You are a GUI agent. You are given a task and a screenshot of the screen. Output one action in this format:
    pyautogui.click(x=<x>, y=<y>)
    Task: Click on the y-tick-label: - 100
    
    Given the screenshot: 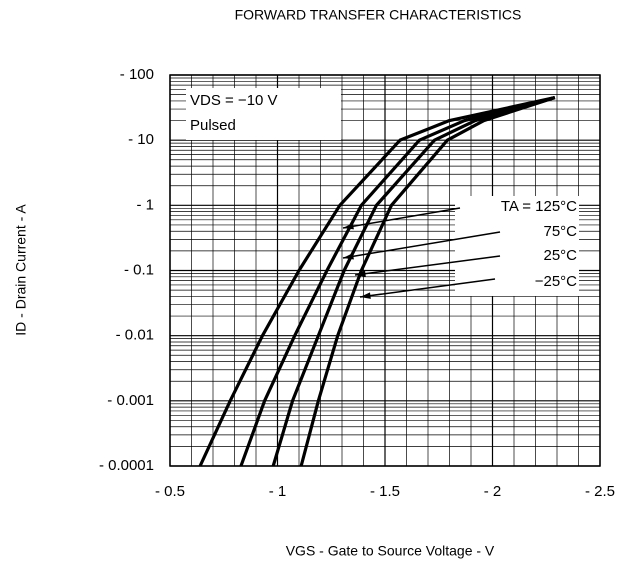 What is the action you would take?
    pyautogui.click(x=137, y=74)
    